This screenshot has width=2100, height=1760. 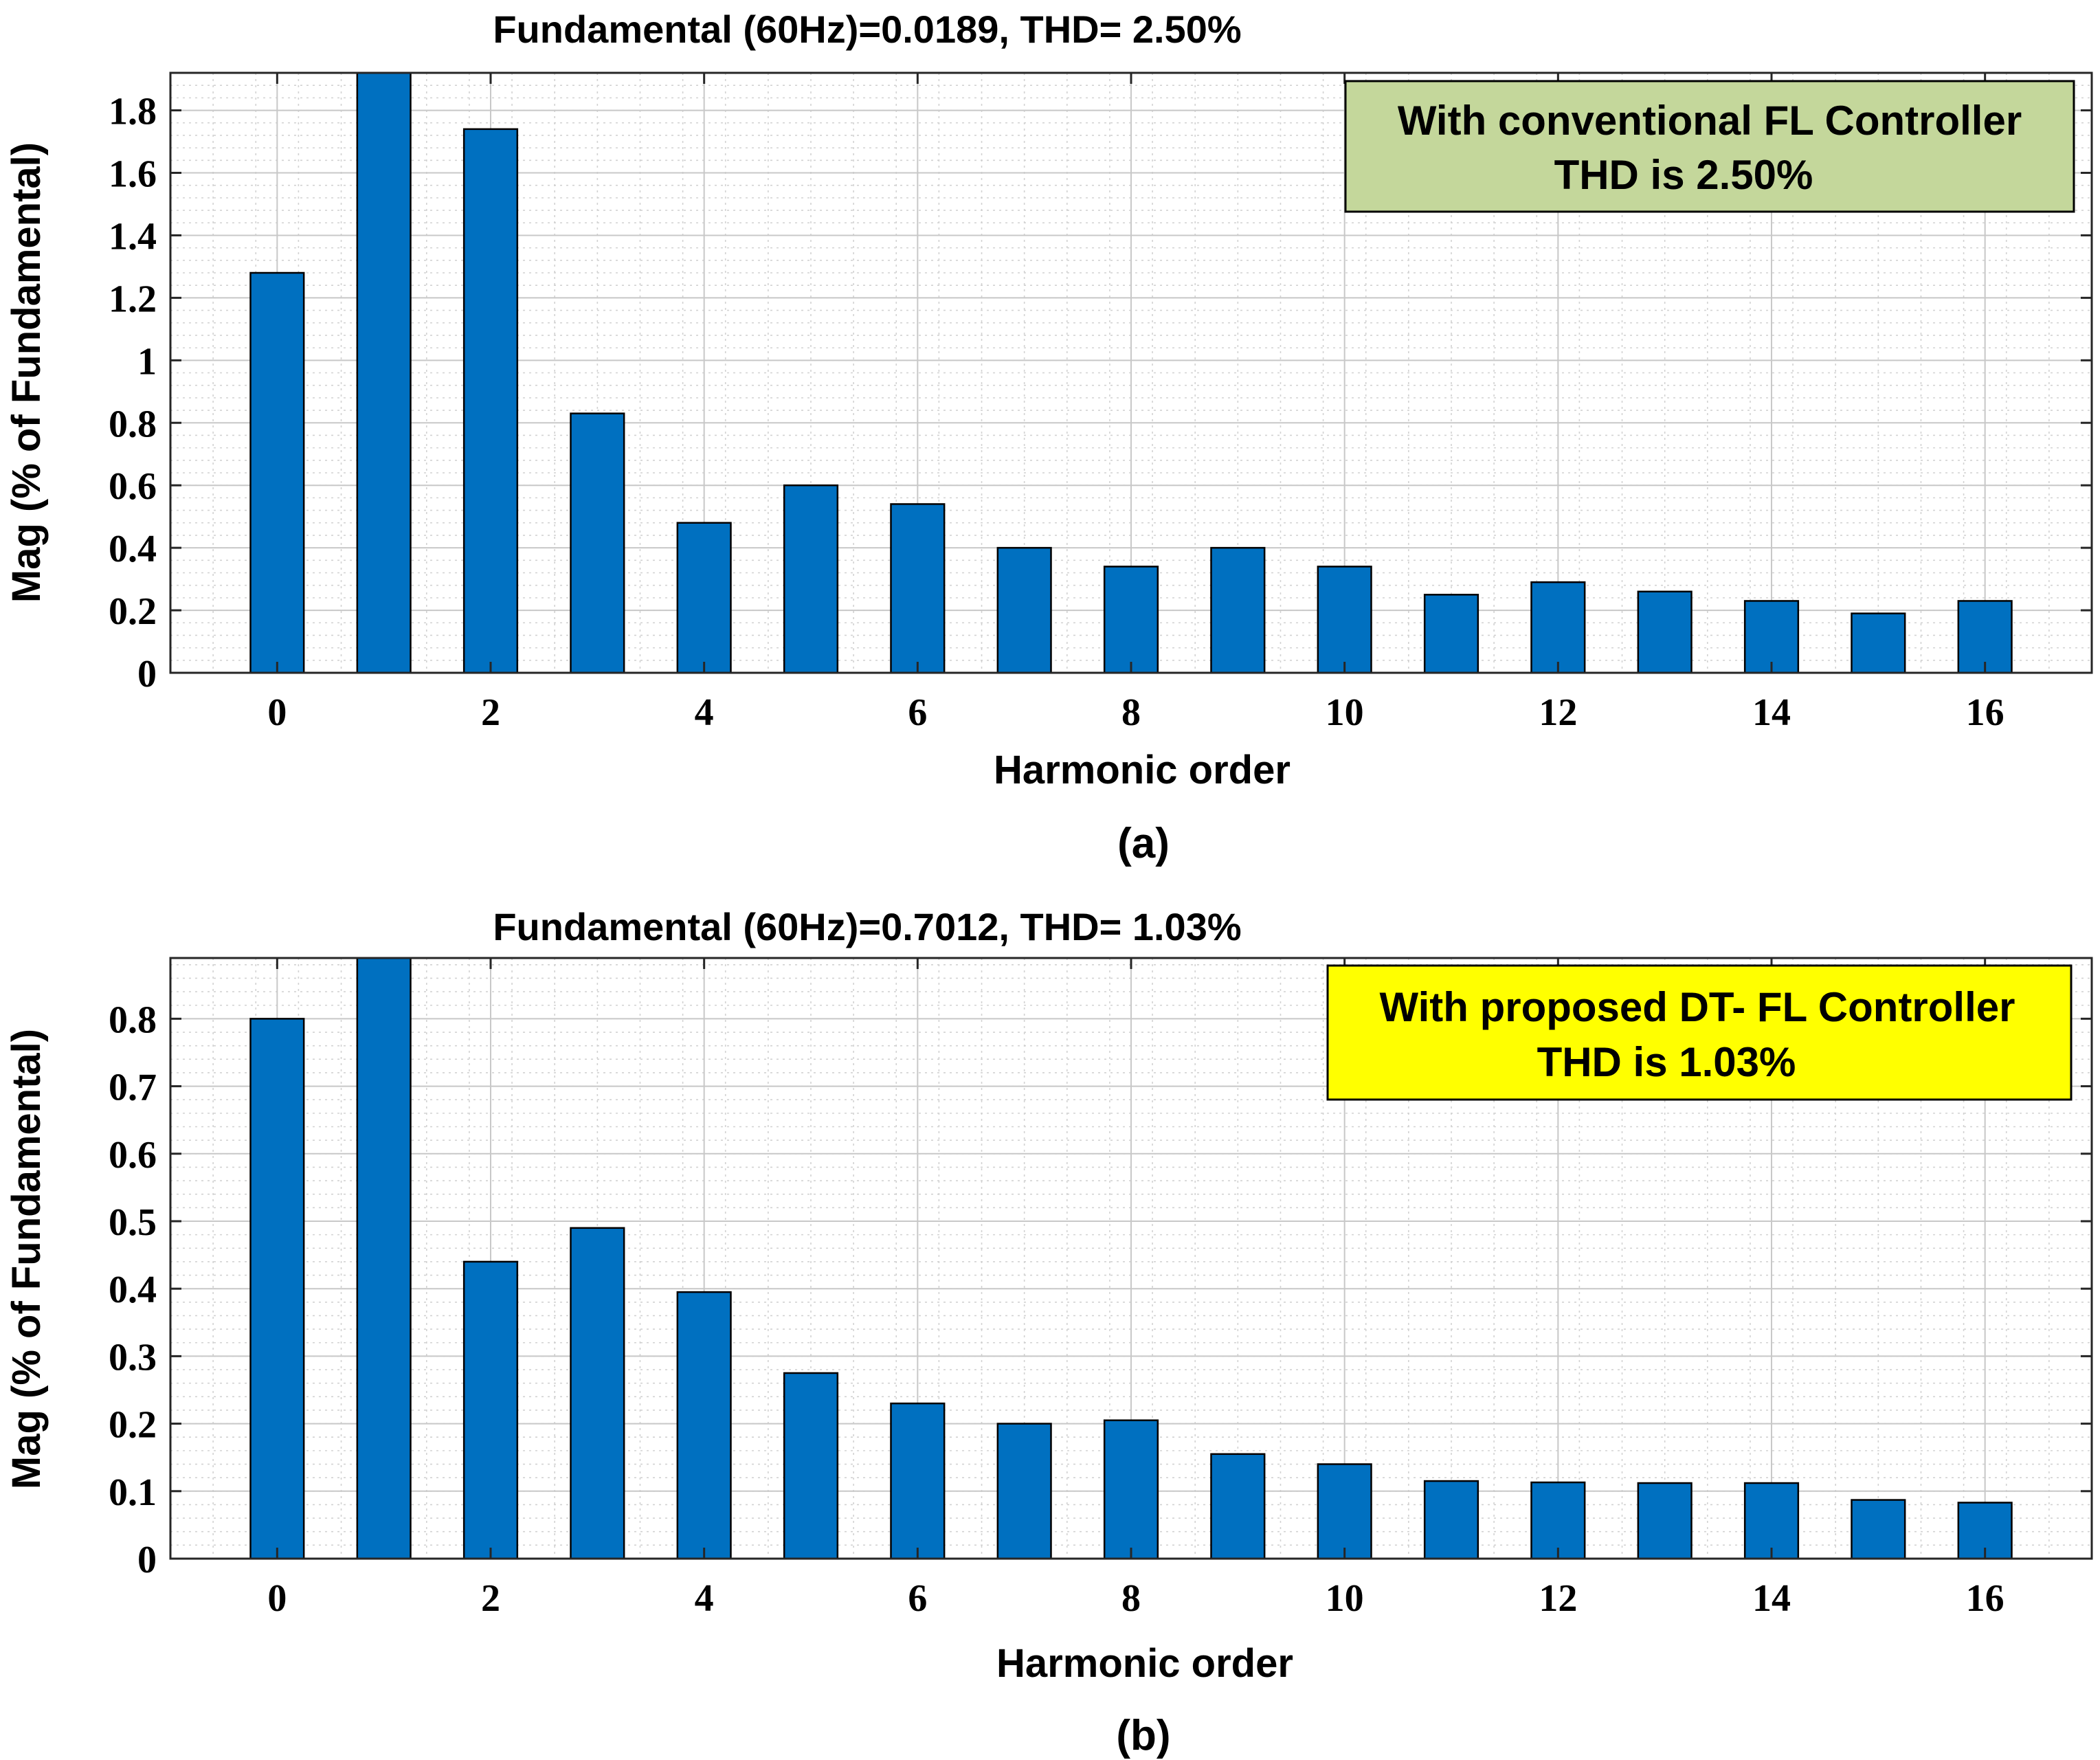 I want to click on chart-a-ytick-label: 1.2, so click(x=133, y=299).